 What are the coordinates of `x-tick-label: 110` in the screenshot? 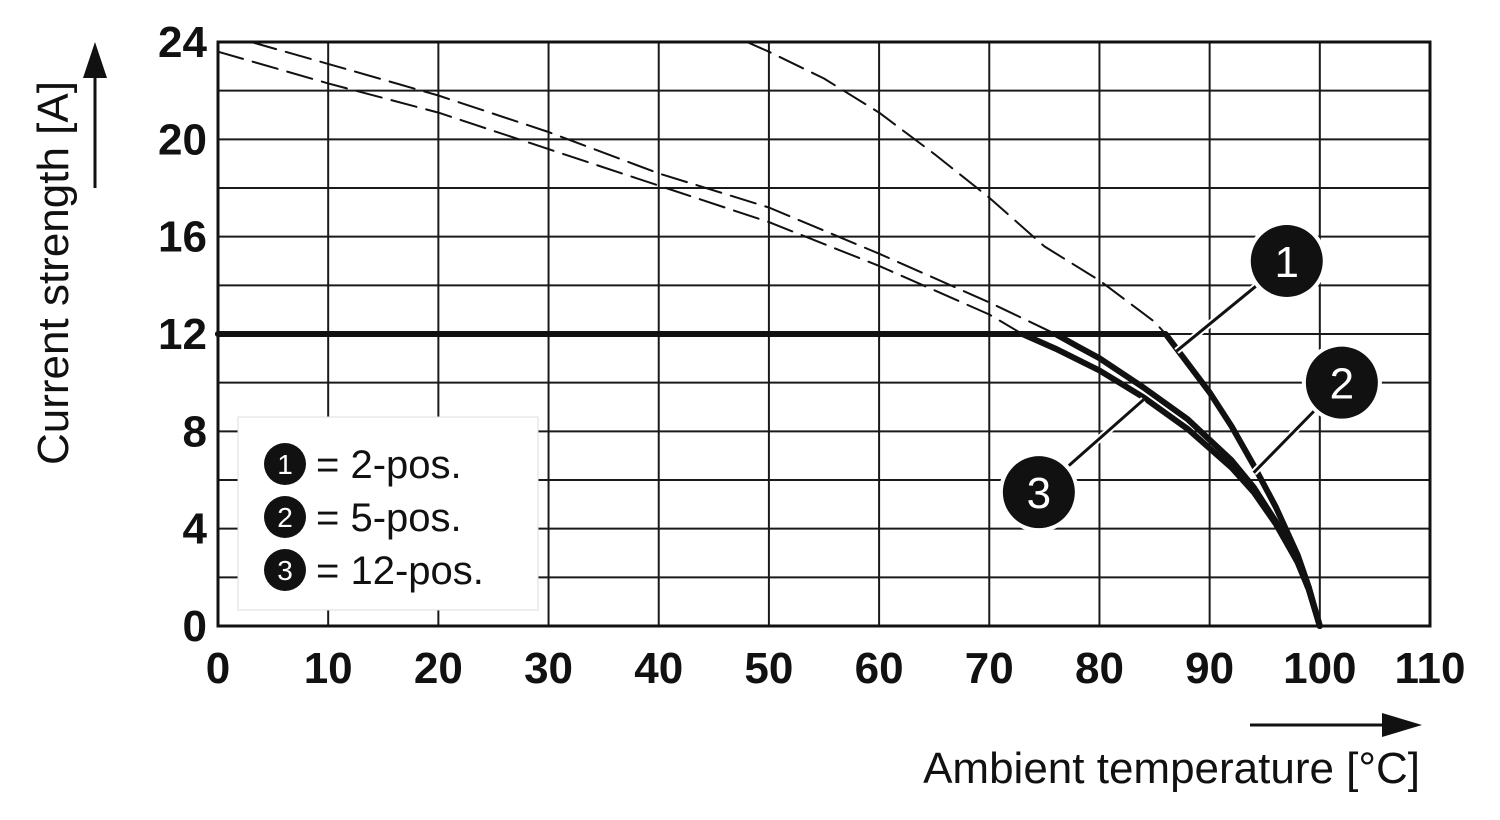 It's located at (1430, 668).